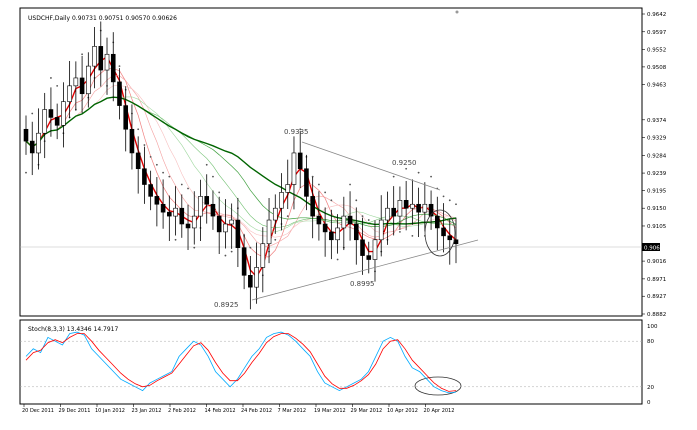  I want to click on price-tick-label: 0.8971, so click(656, 280).